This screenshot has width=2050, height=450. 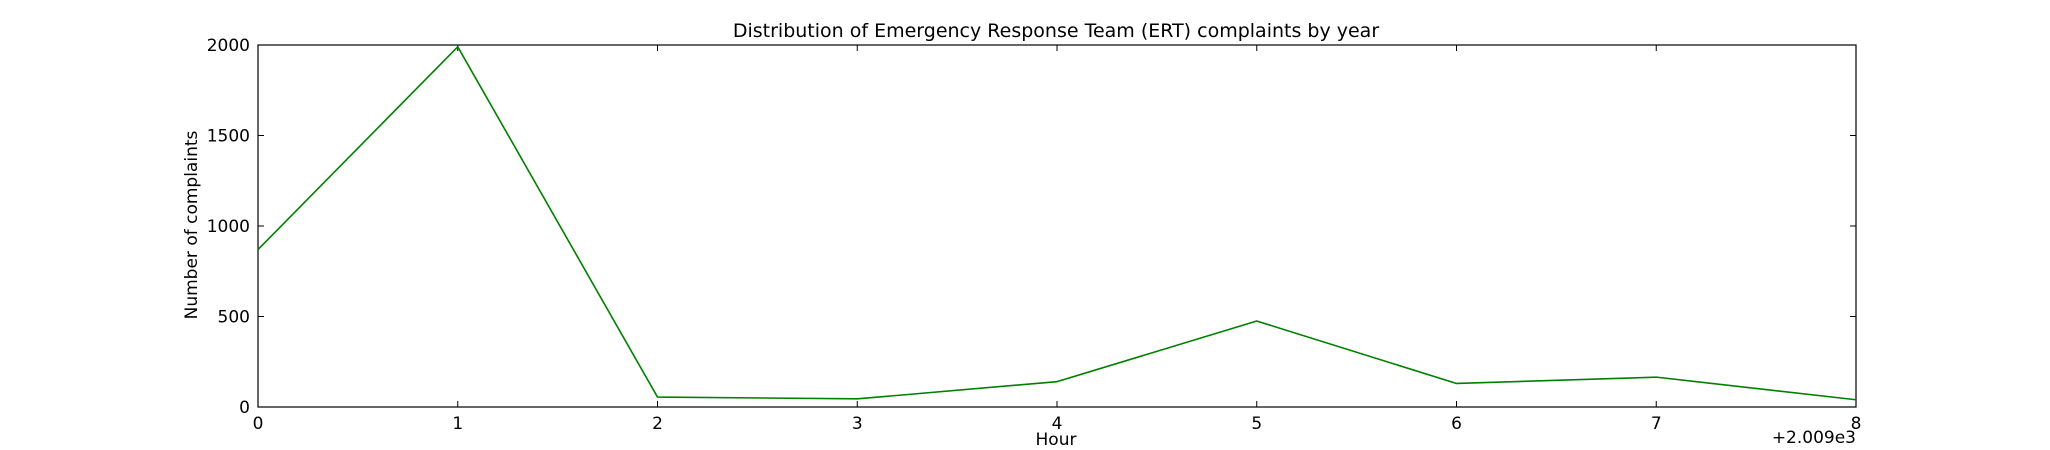 I want to click on x-tick-label: 8, so click(x=1856, y=424).